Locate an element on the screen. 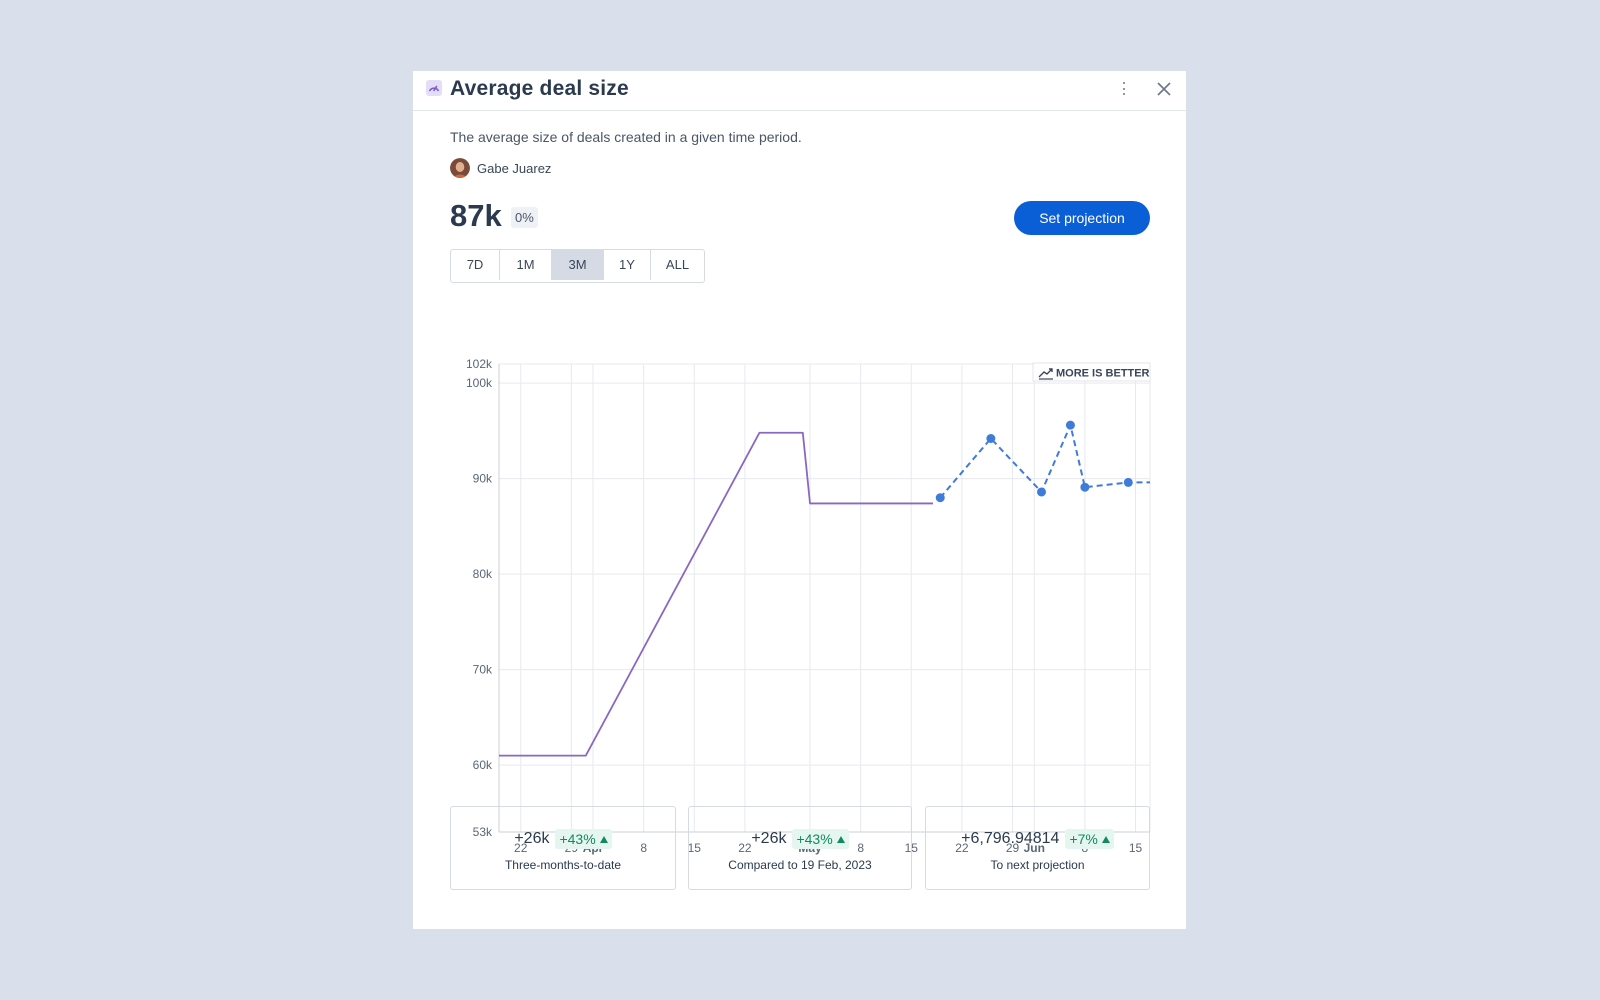 The height and width of the screenshot is (1000, 1600). y-tick-label: 100k is located at coordinates (479, 383).